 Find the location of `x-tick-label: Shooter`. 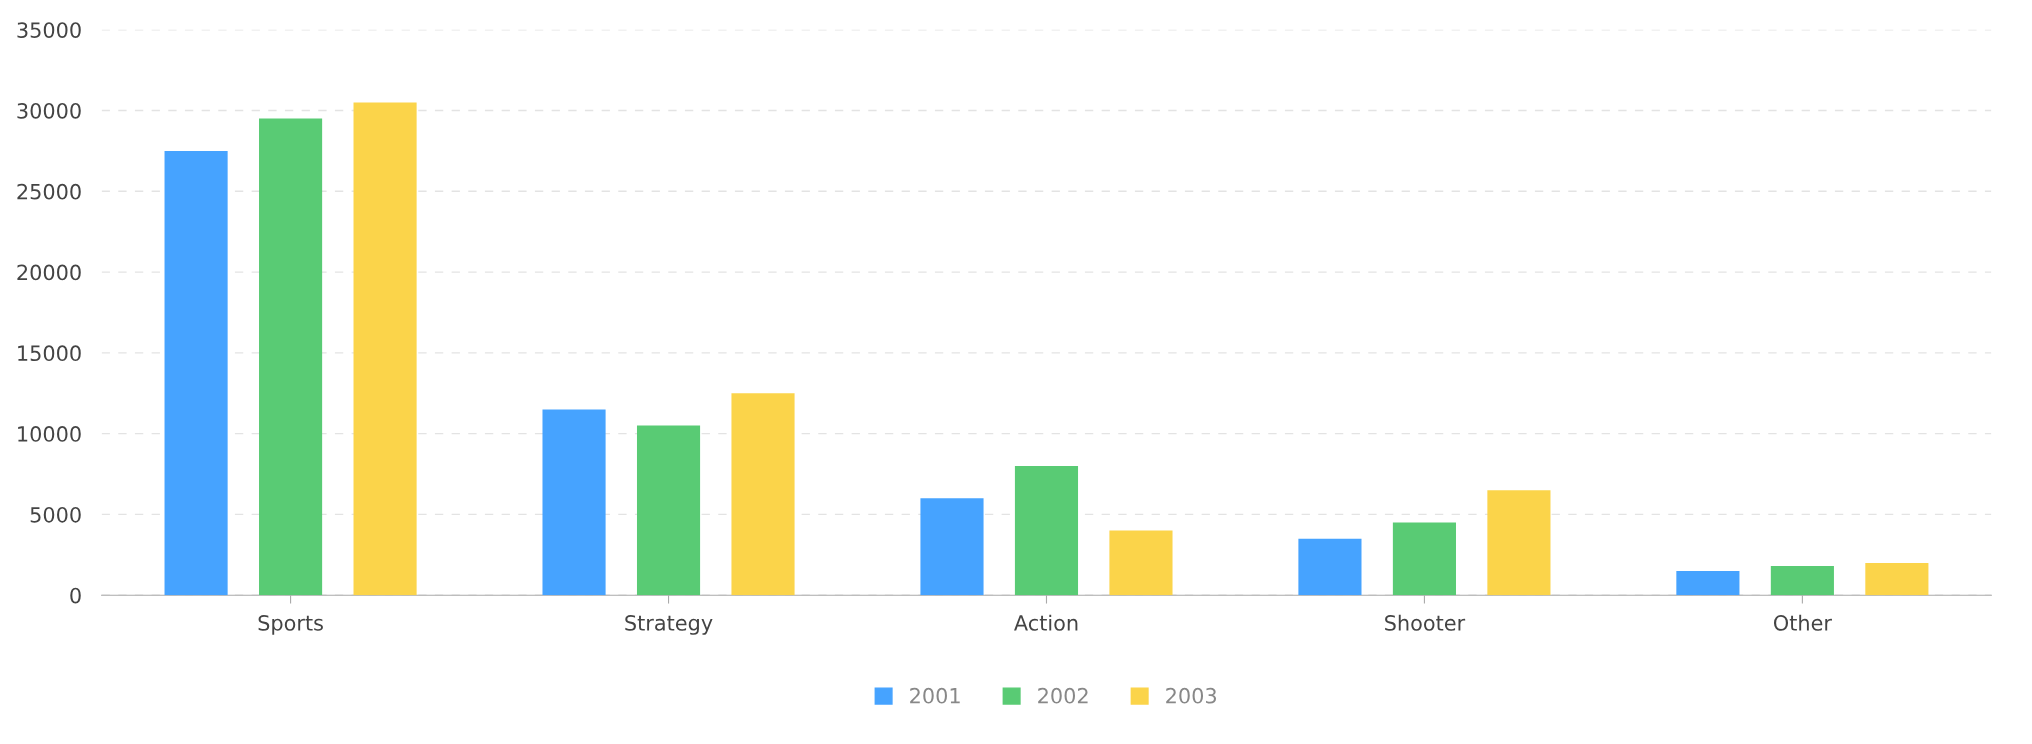

x-tick-label: Shooter is located at coordinates (1425, 622).